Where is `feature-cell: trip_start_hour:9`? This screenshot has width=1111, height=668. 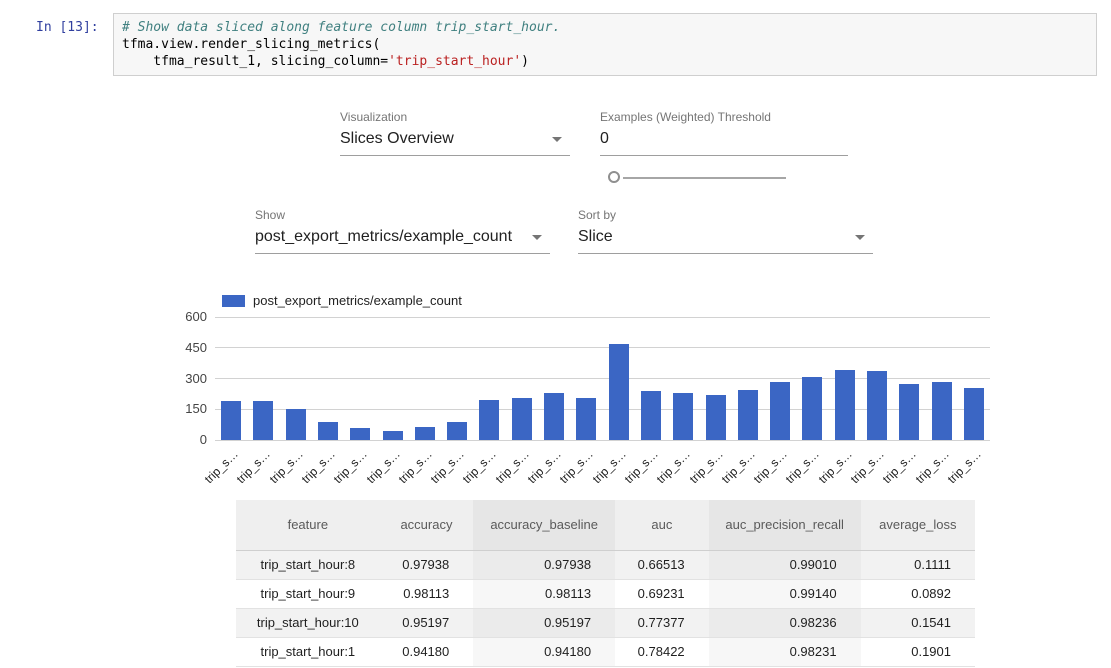 feature-cell: trip_start_hour:9 is located at coordinates (308, 594).